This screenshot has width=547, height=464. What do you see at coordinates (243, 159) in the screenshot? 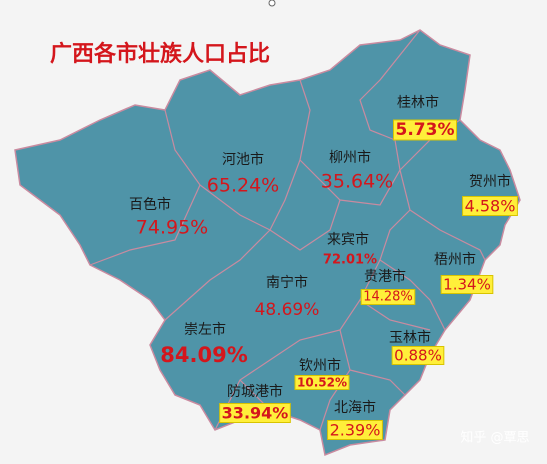
I see `city-name: 河池市` at bounding box center [243, 159].